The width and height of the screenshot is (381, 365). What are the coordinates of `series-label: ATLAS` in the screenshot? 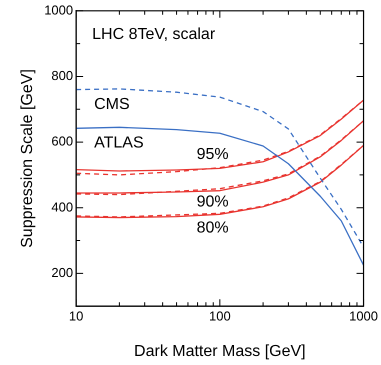 It's located at (119, 143).